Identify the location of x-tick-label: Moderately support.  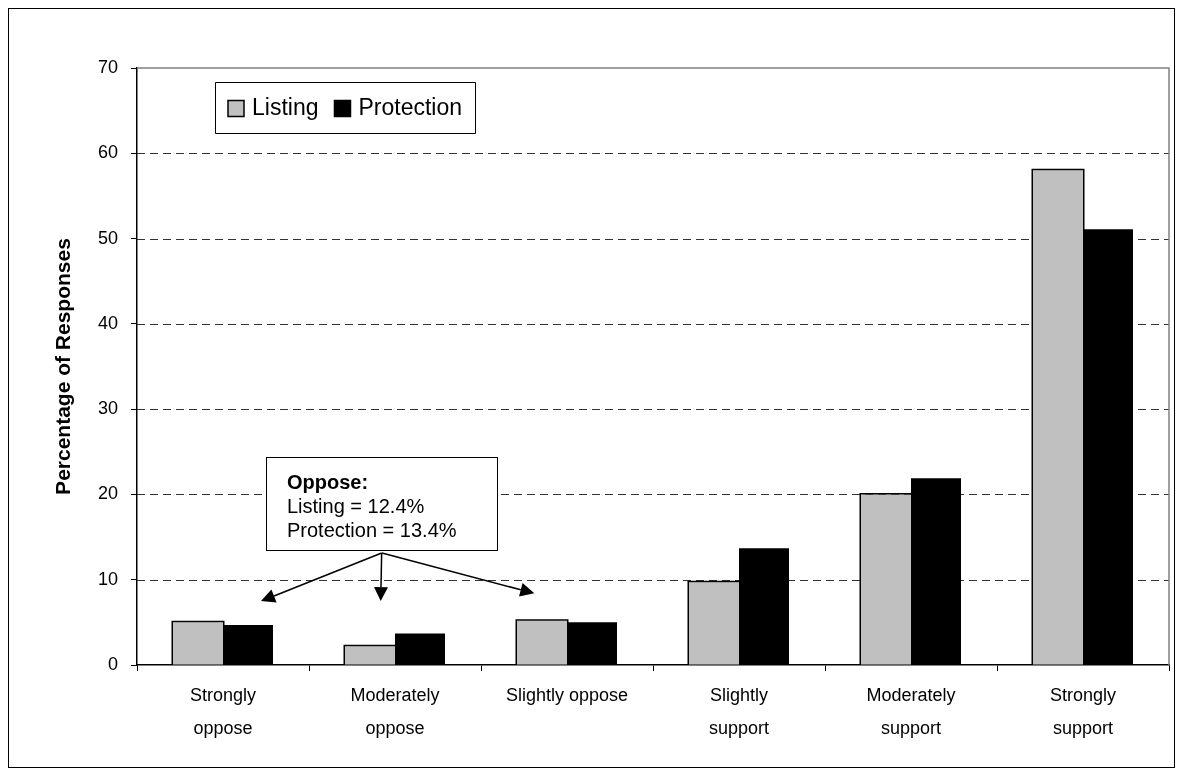
(911, 711).